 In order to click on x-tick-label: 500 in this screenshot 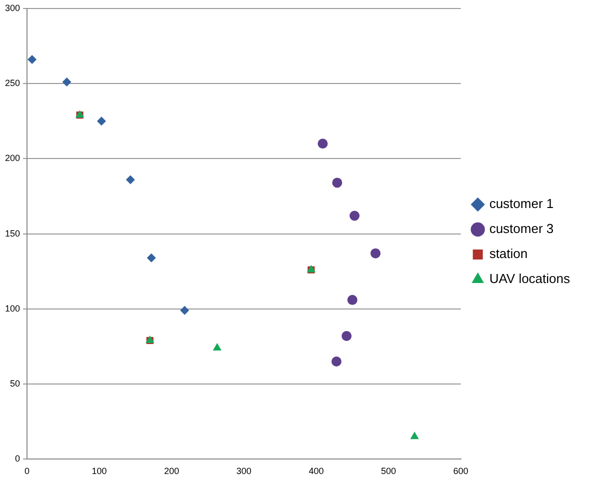, I will do `click(388, 471)`.